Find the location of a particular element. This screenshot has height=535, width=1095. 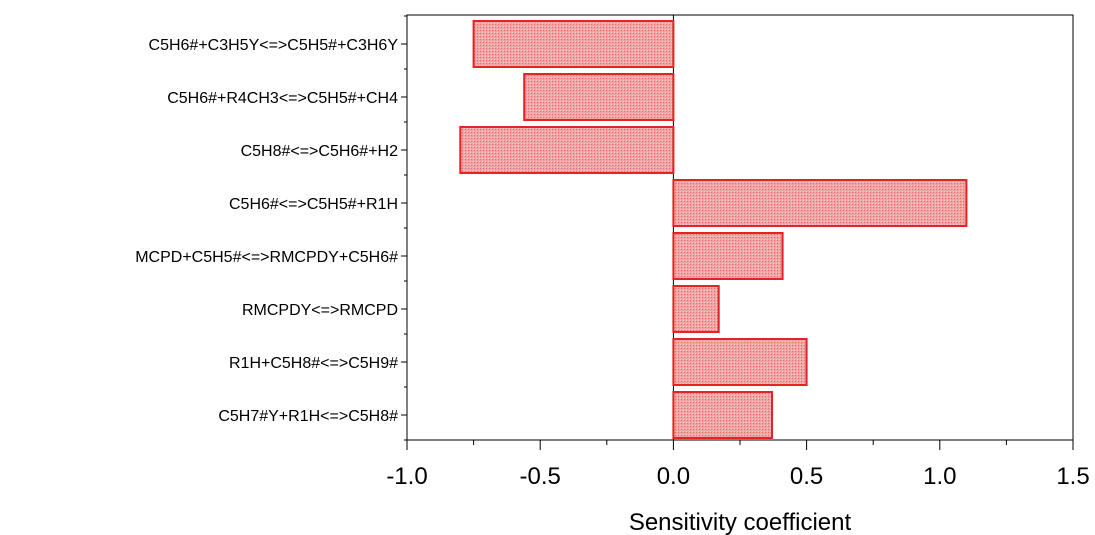

category-label: C5H6#+R4CH3<=>C5H5#+CH4 is located at coordinates (282, 98).